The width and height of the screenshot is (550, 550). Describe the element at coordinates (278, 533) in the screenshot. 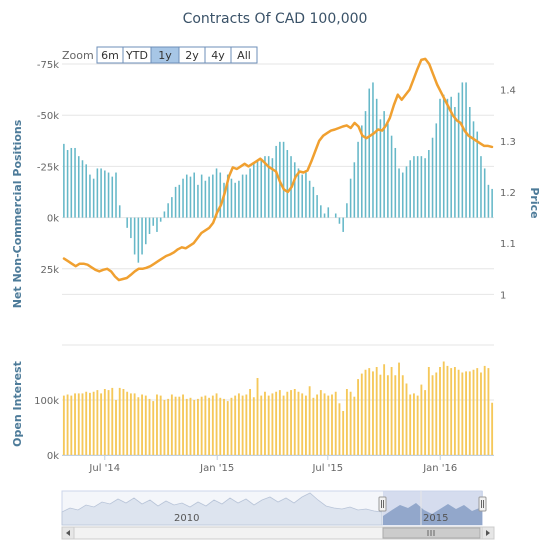

I see `scrollbar` at that location.